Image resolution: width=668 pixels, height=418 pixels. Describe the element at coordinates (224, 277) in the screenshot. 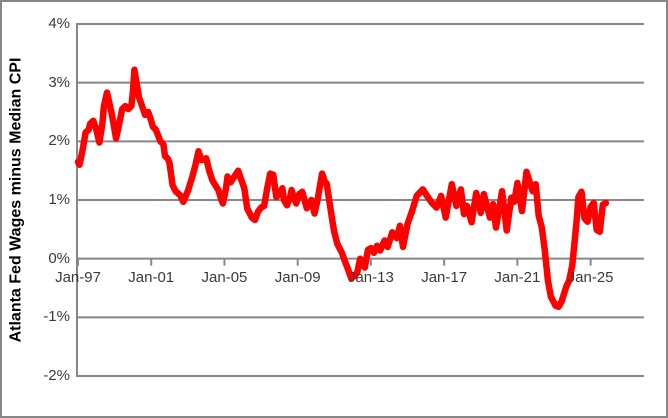

I see `x-tick-label: Jan-05` at that location.